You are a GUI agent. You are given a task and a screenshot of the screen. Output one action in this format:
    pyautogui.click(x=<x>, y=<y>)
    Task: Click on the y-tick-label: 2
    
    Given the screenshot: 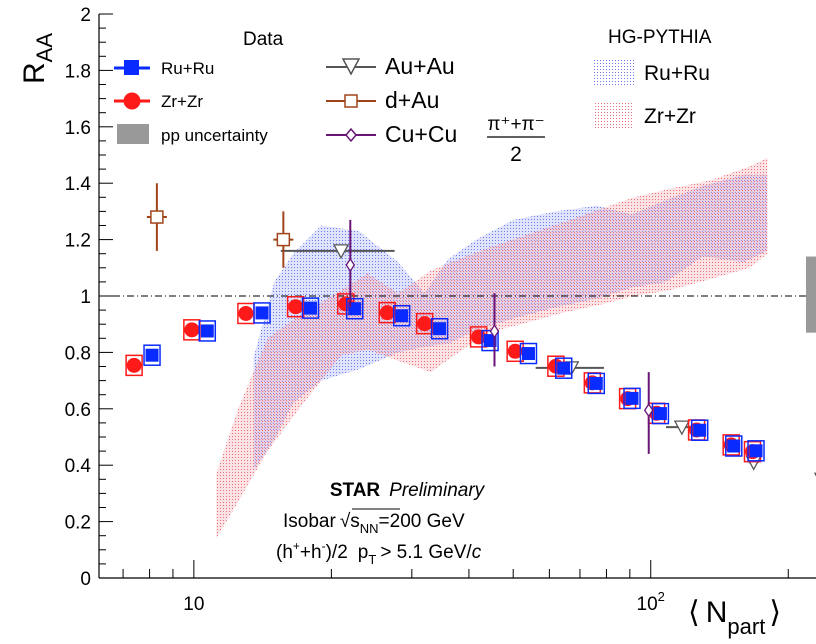 What is the action you would take?
    pyautogui.click(x=85, y=15)
    